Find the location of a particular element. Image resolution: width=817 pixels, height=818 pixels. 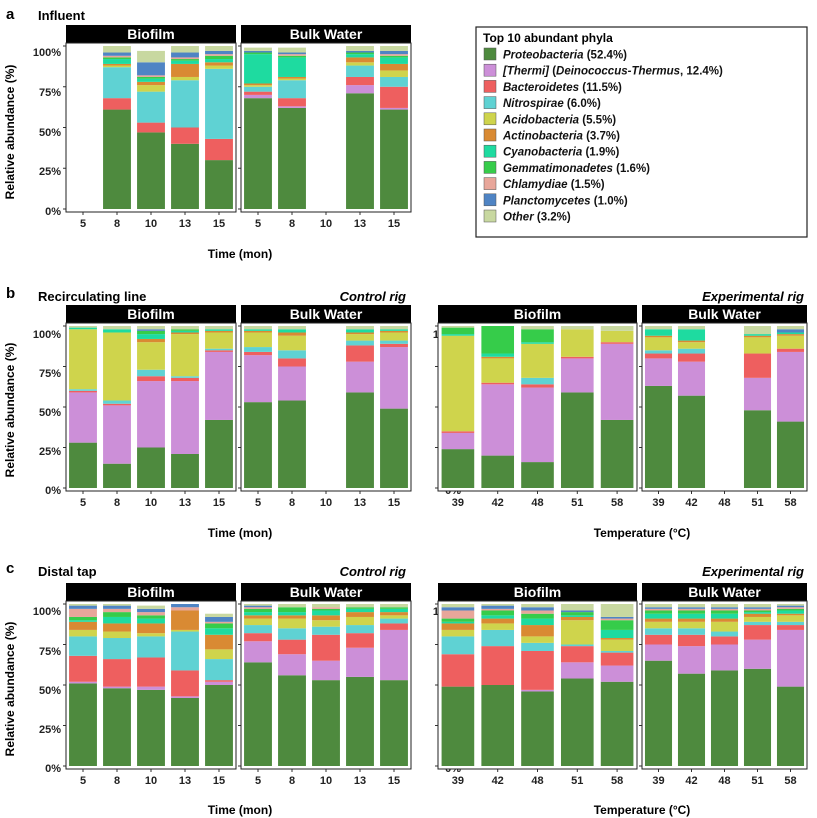

y-tick-label: 0% is located at coordinates (53, 212).